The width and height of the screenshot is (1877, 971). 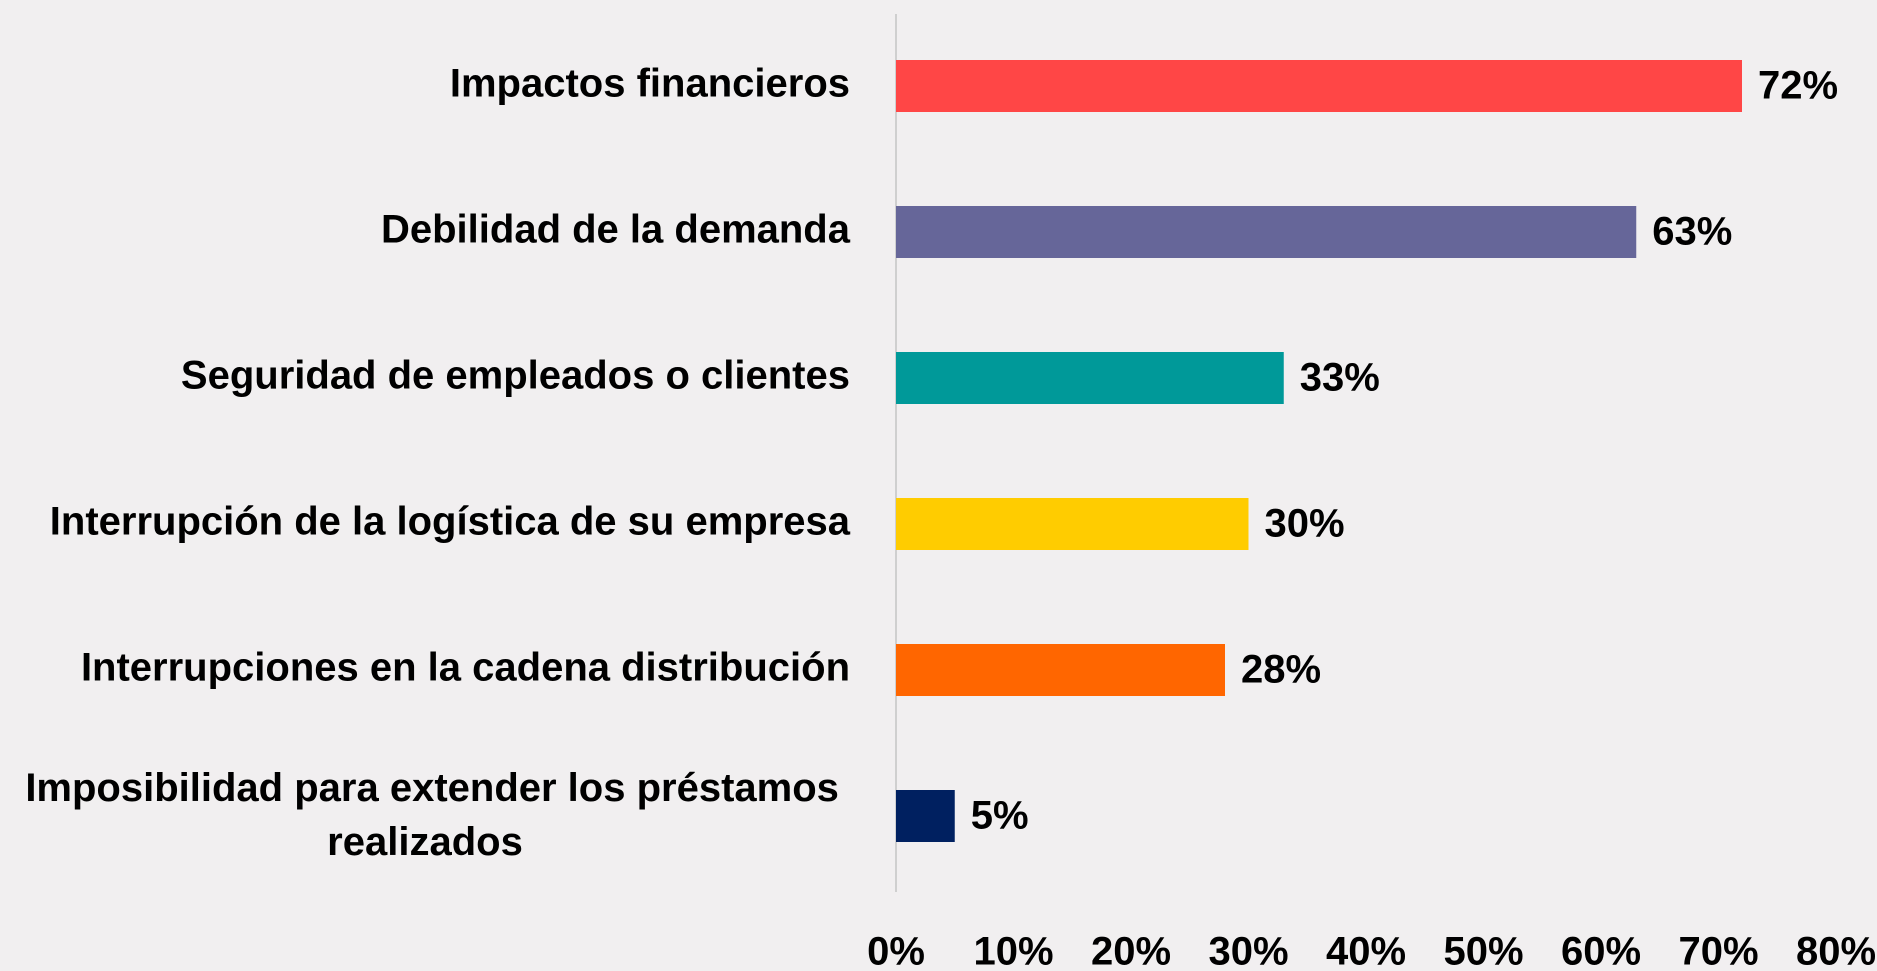 I want to click on x-tick-label: 0%, so click(x=896, y=950).